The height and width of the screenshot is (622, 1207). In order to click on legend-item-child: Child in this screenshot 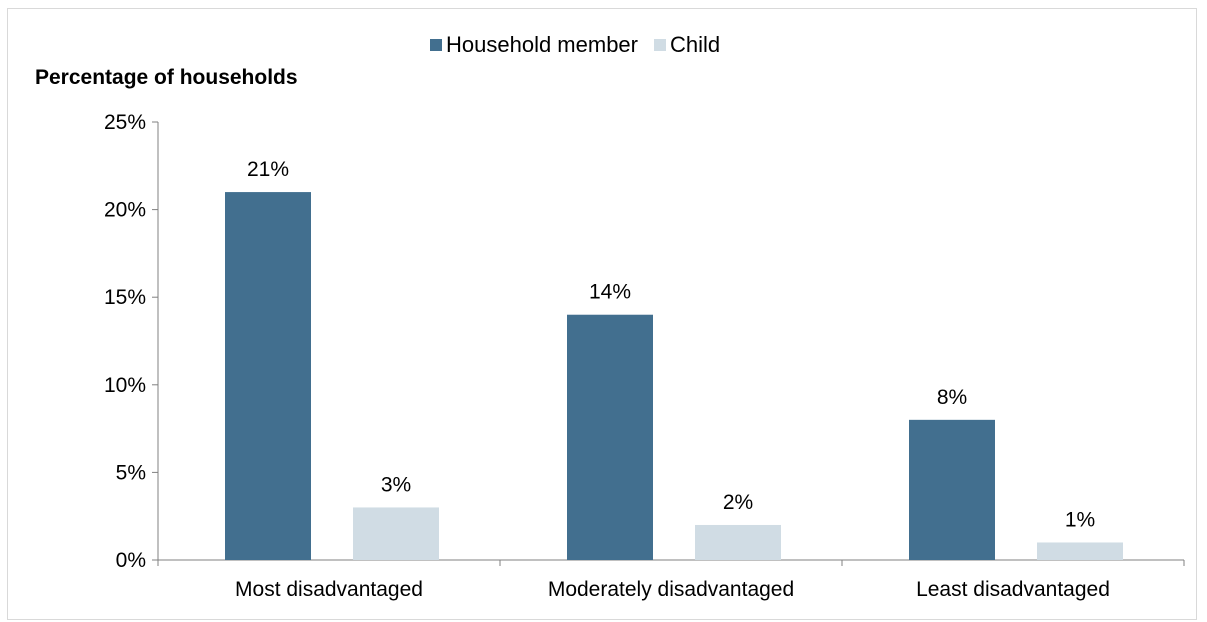, I will do `click(687, 45)`.